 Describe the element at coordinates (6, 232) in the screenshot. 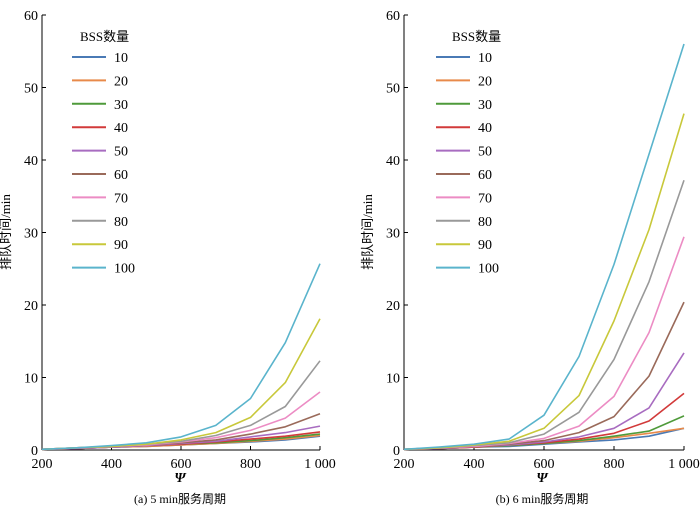

I see `y-axis-label-a: 排队时间/min` at that location.